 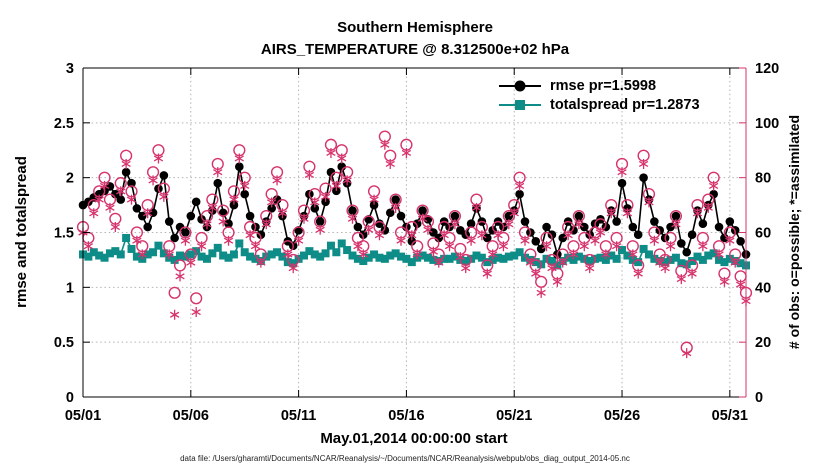 What do you see at coordinates (64, 124) in the screenshot?
I see `svg-text: 2.5` at bounding box center [64, 124].